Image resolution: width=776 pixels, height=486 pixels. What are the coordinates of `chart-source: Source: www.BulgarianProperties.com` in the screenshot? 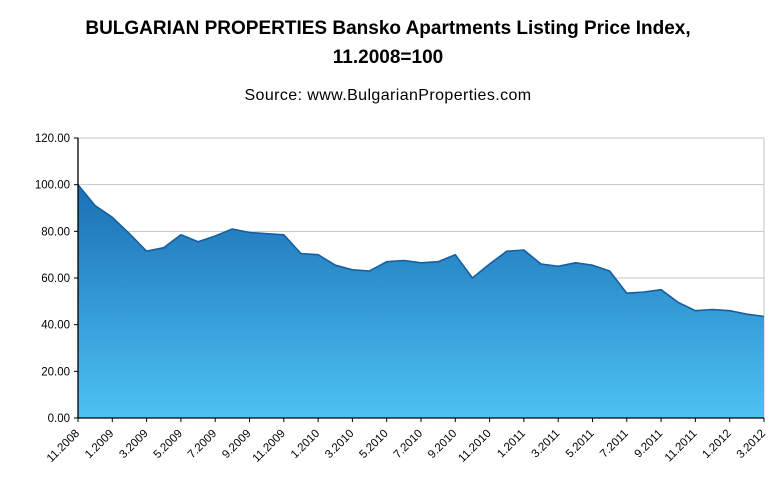 It's located at (388, 95).